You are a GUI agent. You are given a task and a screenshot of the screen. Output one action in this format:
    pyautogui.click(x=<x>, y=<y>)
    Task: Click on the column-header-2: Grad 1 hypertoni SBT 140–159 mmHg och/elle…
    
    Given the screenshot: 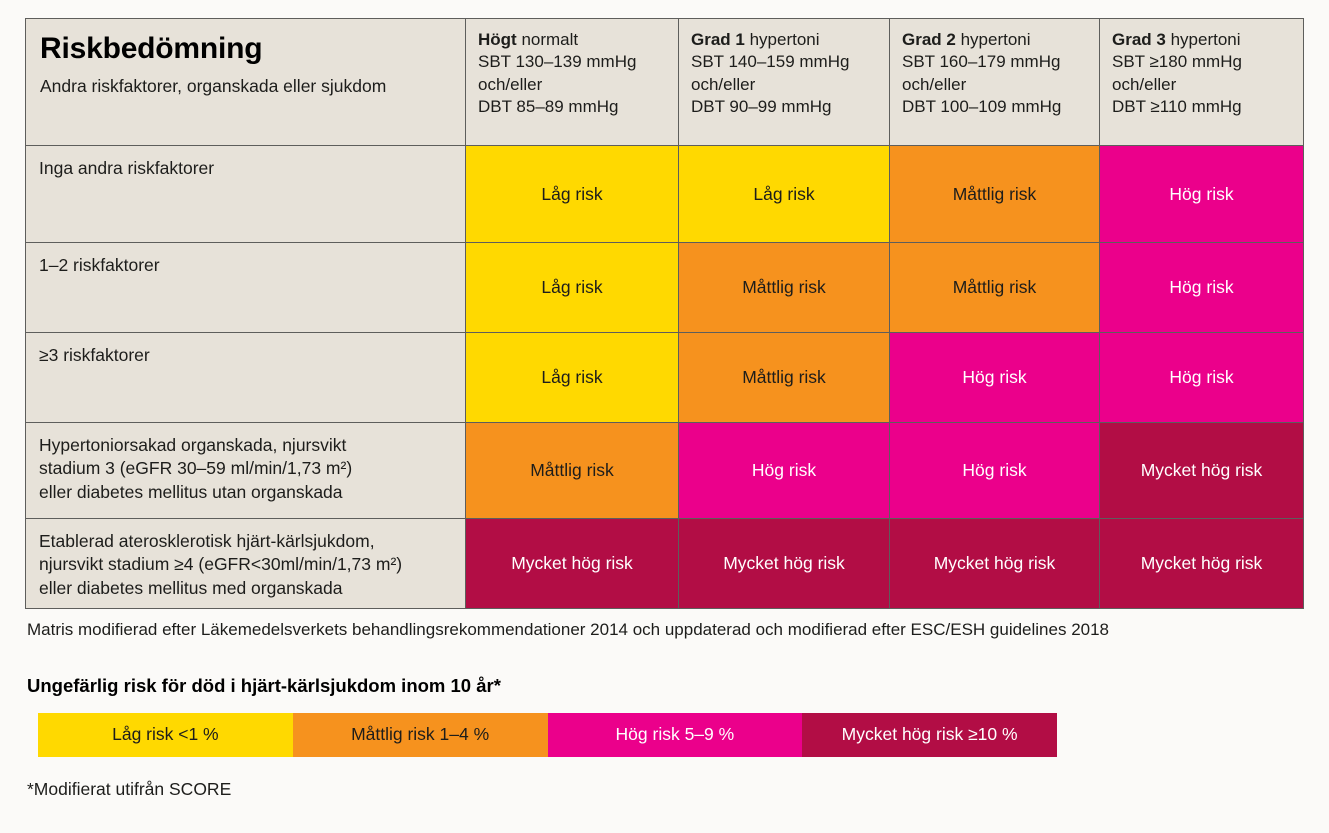 What is the action you would take?
    pyautogui.click(x=784, y=82)
    